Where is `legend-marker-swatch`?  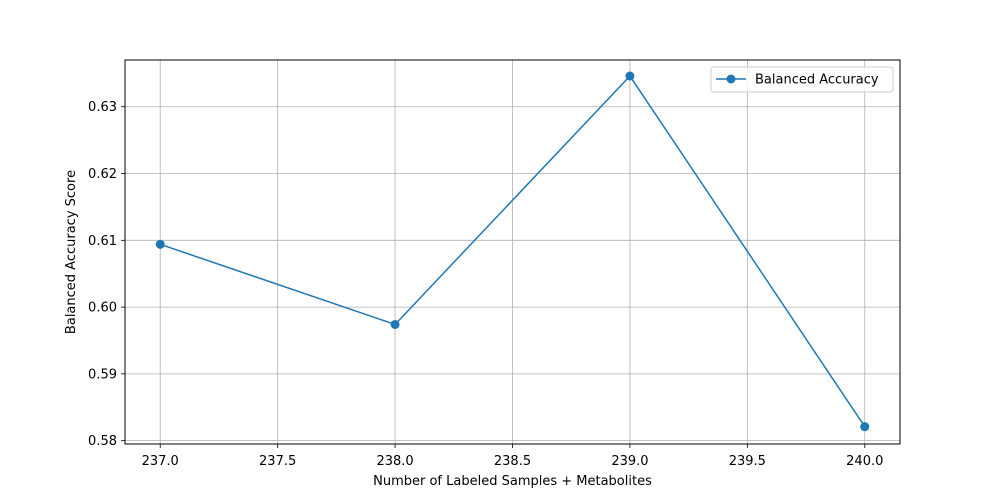 legend-marker-swatch is located at coordinates (731, 79).